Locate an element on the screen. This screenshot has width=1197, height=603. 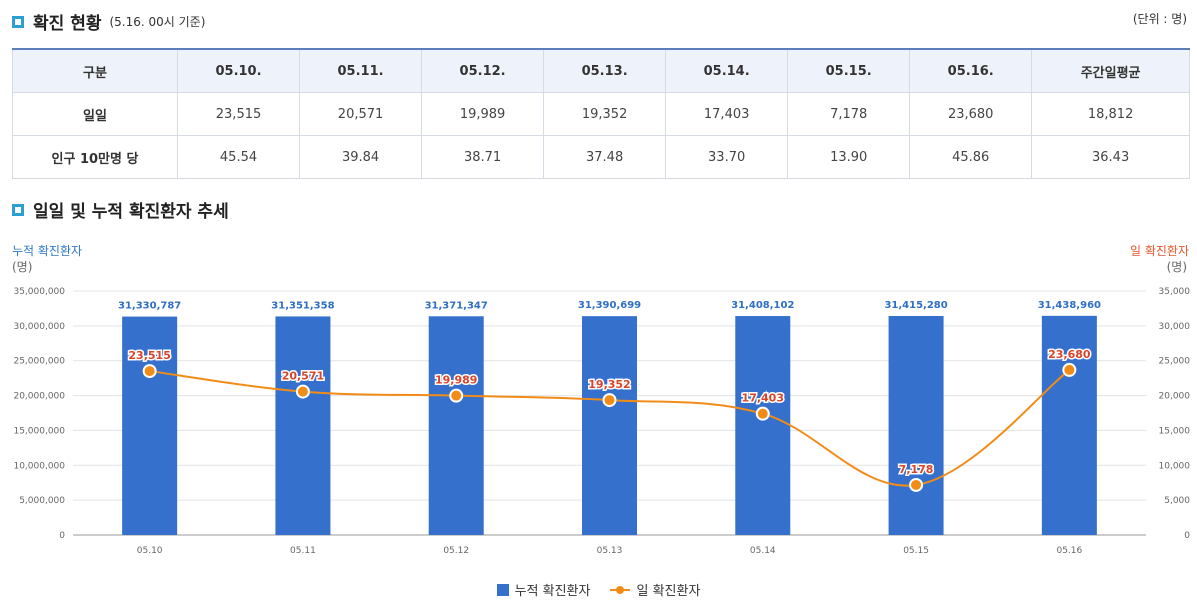
x-tick-label: 05.10 is located at coordinates (150, 551).